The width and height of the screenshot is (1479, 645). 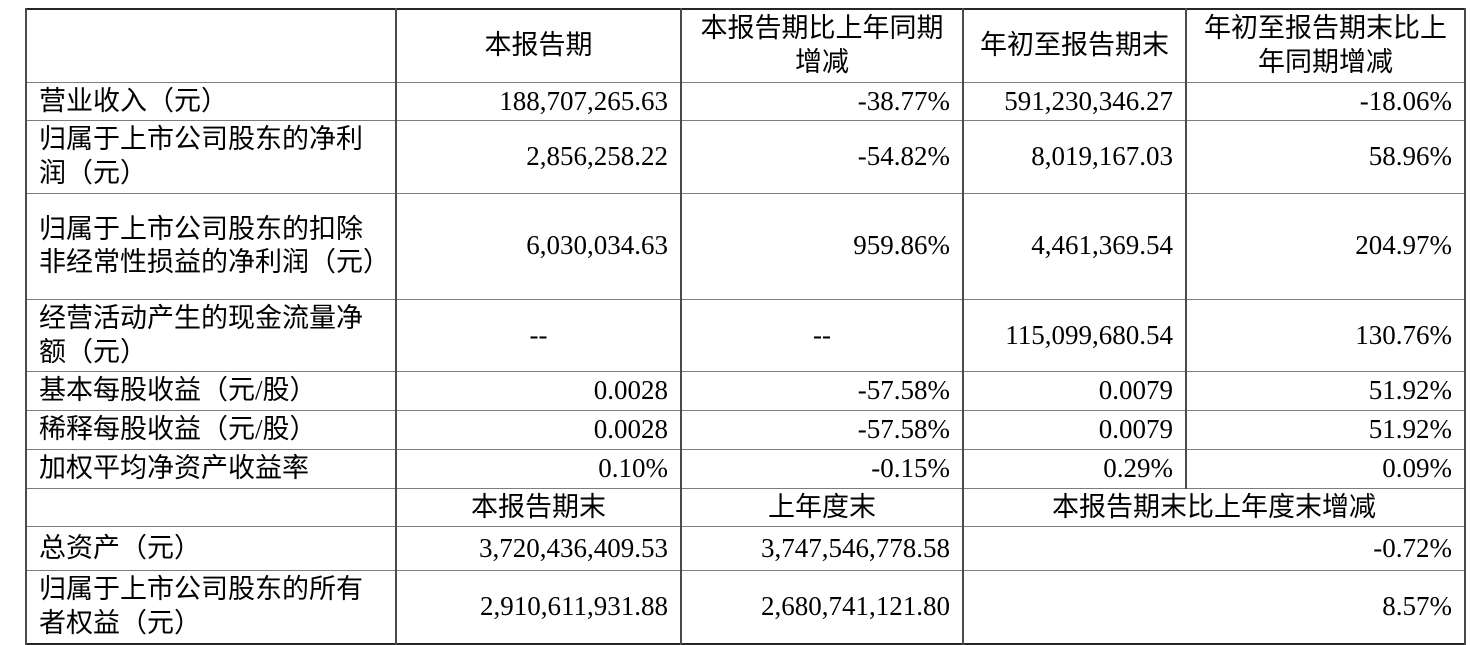 What do you see at coordinates (1074, 468) in the screenshot?
I see `cell-value: 0.29%` at bounding box center [1074, 468].